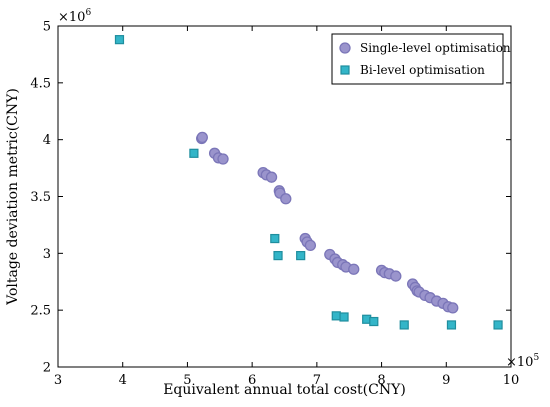  Describe the element at coordinates (47, 27) in the screenshot. I see `y-tick-label: 5` at that location.